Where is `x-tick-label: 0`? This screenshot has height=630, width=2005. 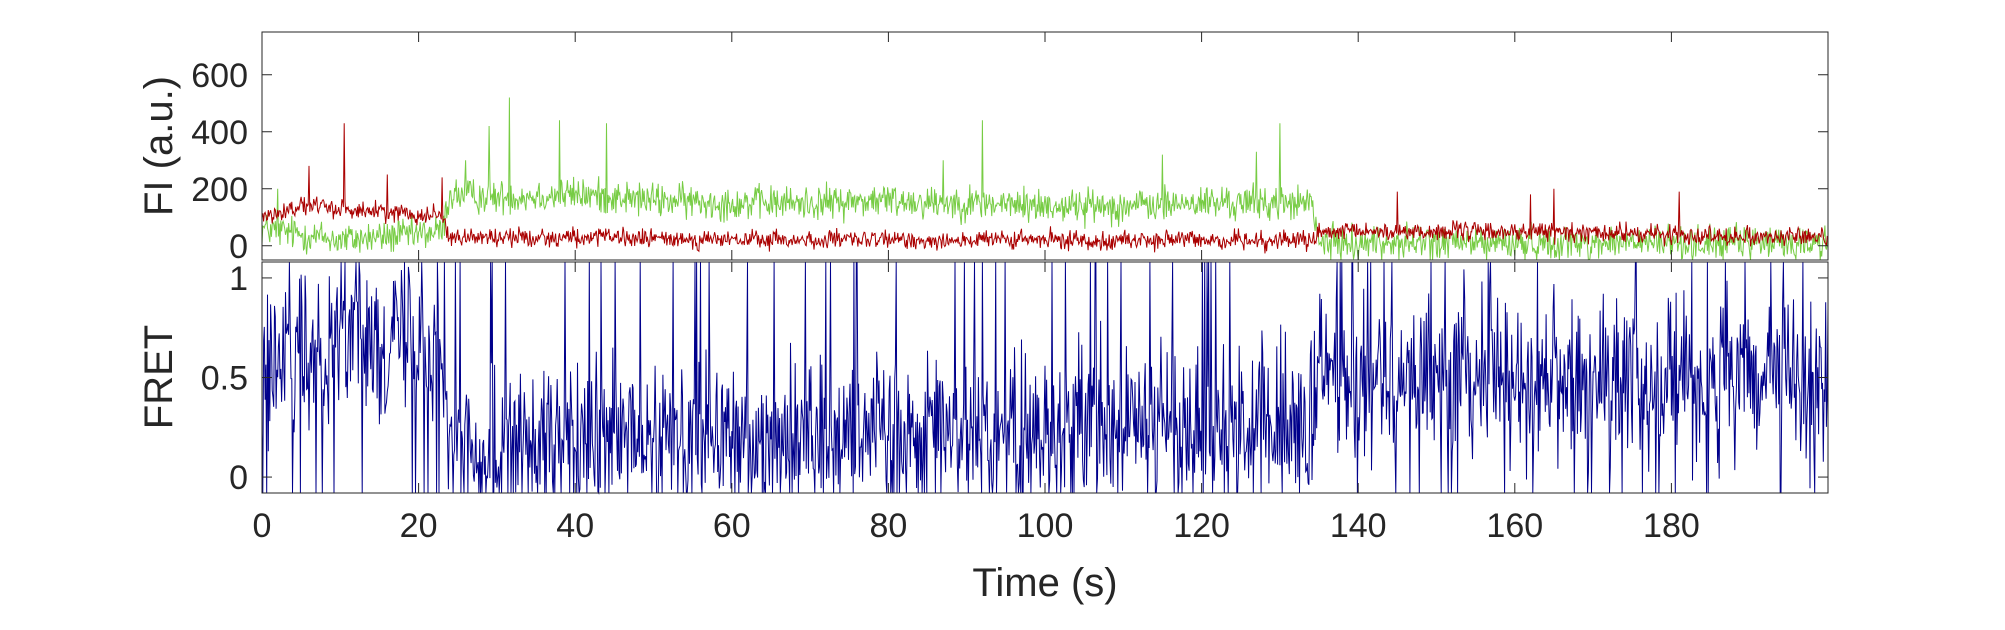 x-tick-label: 0 is located at coordinates (262, 526).